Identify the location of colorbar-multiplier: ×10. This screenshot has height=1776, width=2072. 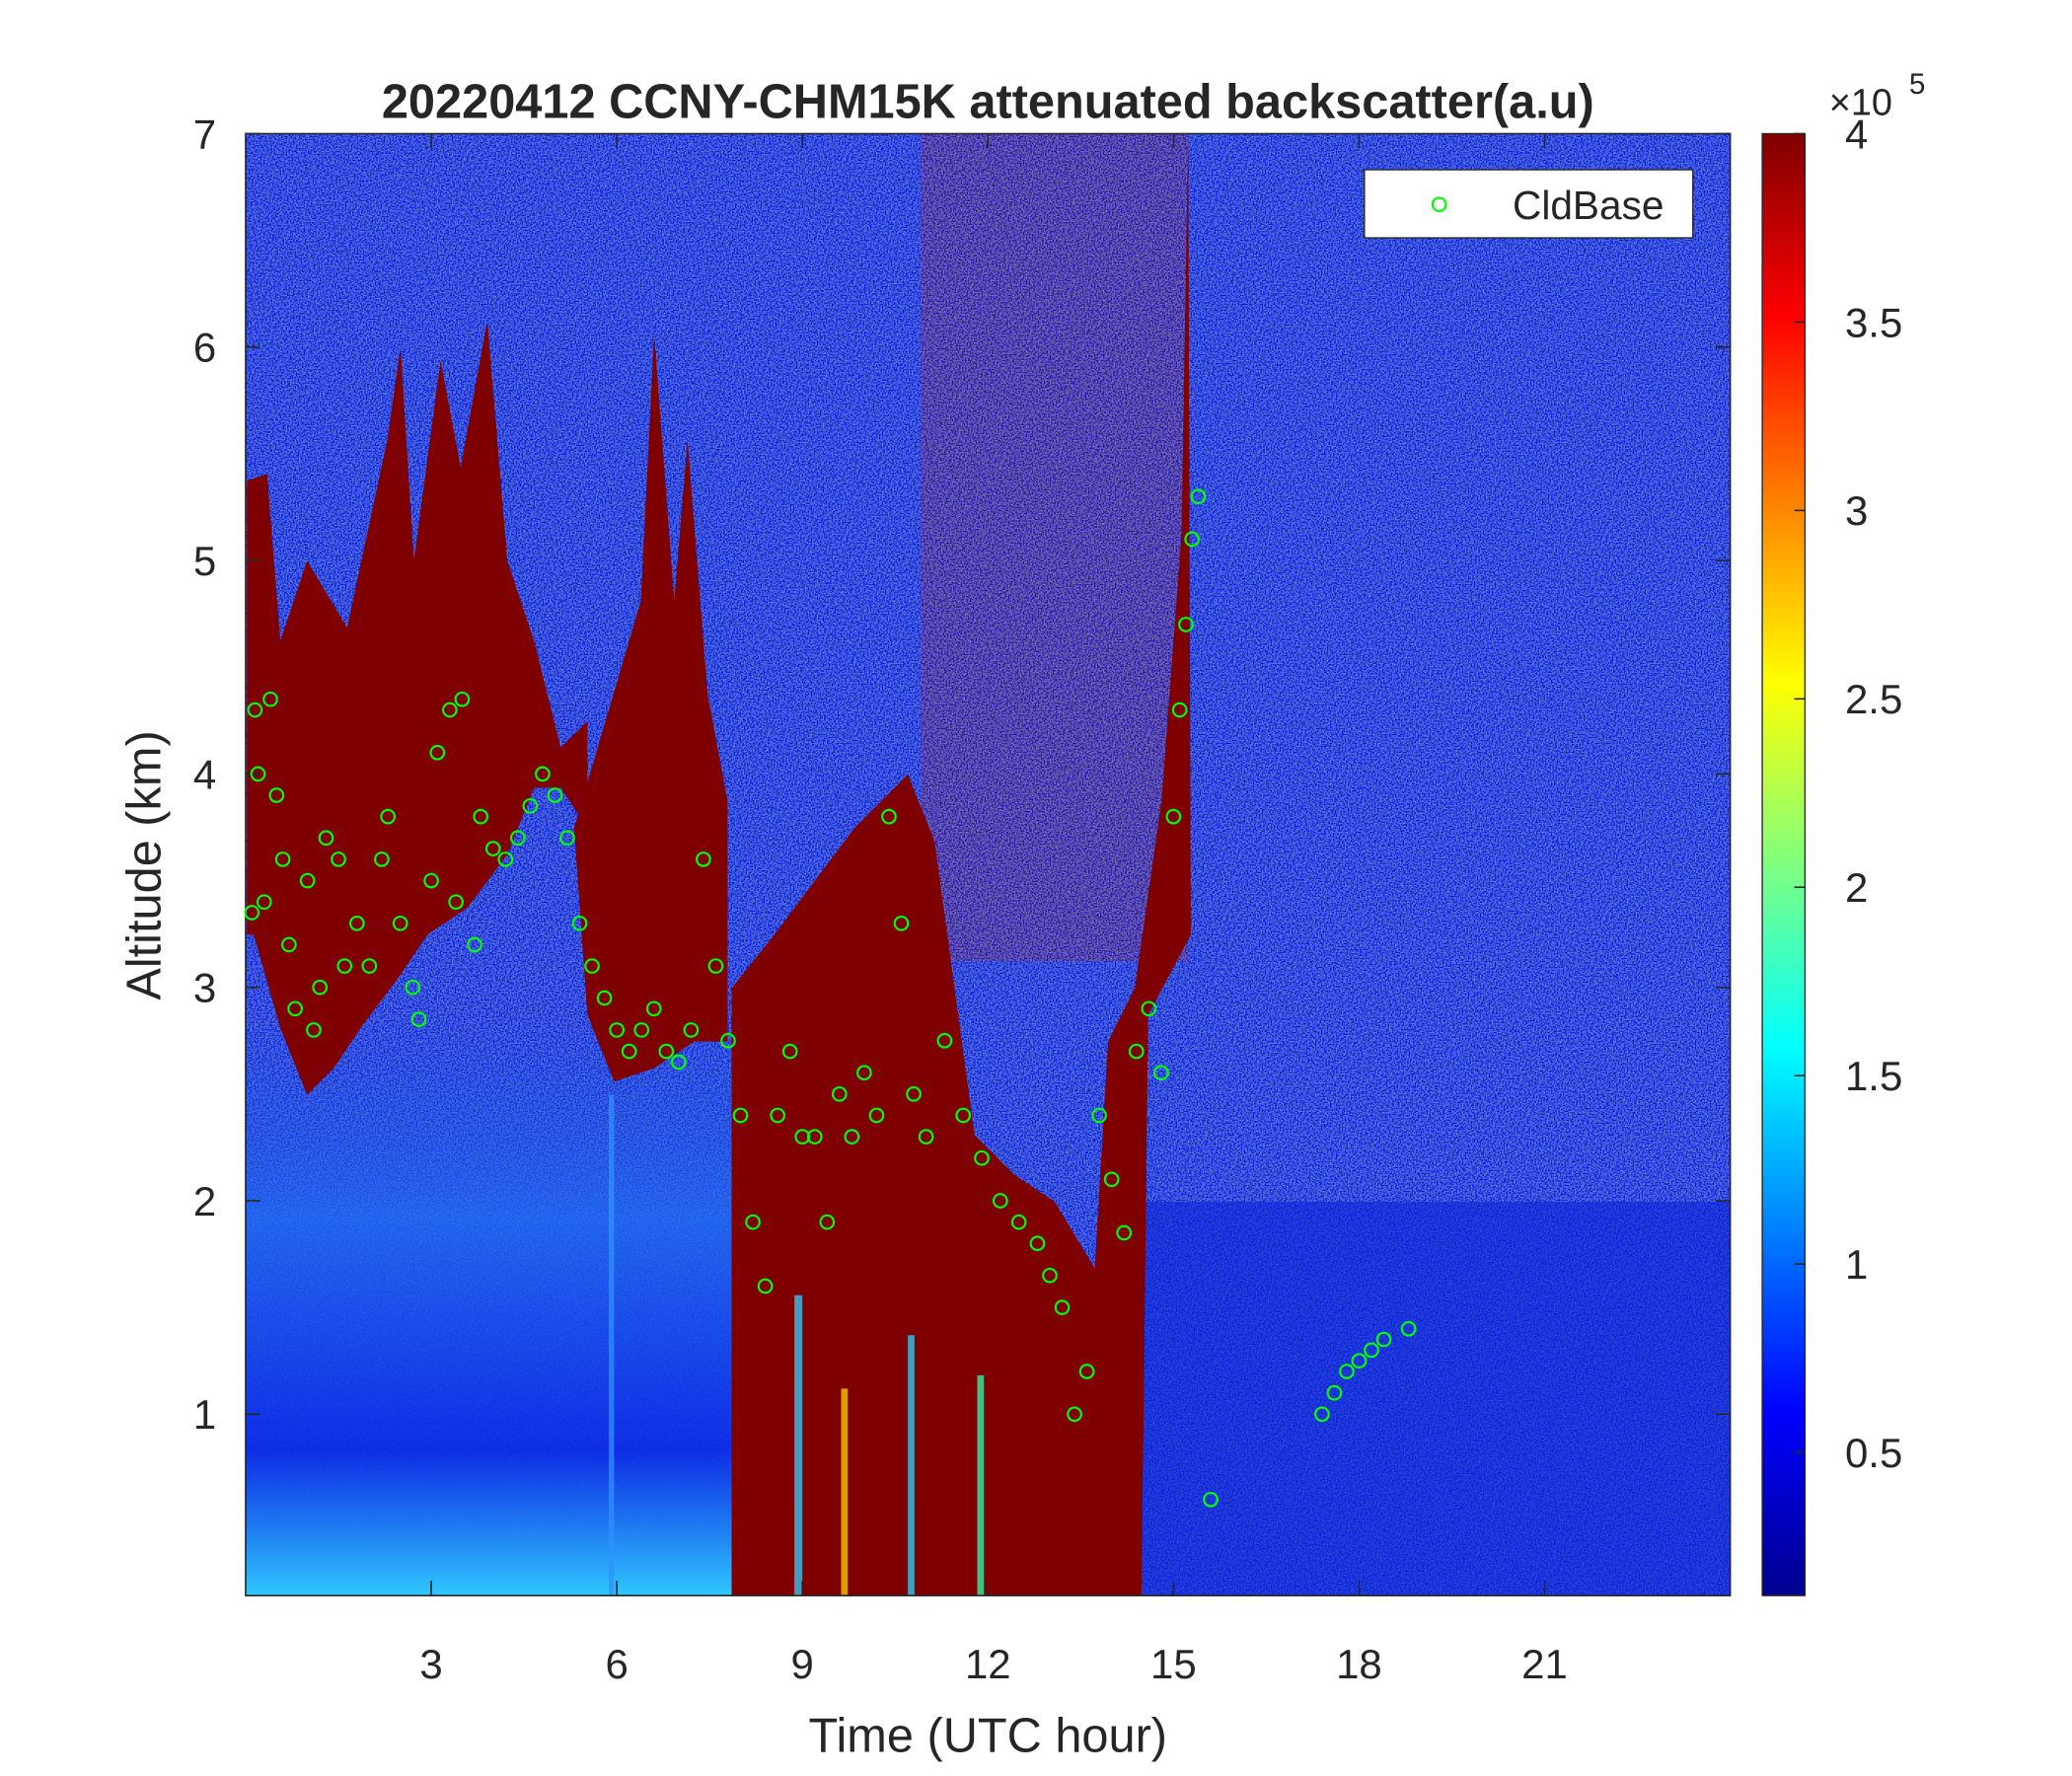
(1861, 104).